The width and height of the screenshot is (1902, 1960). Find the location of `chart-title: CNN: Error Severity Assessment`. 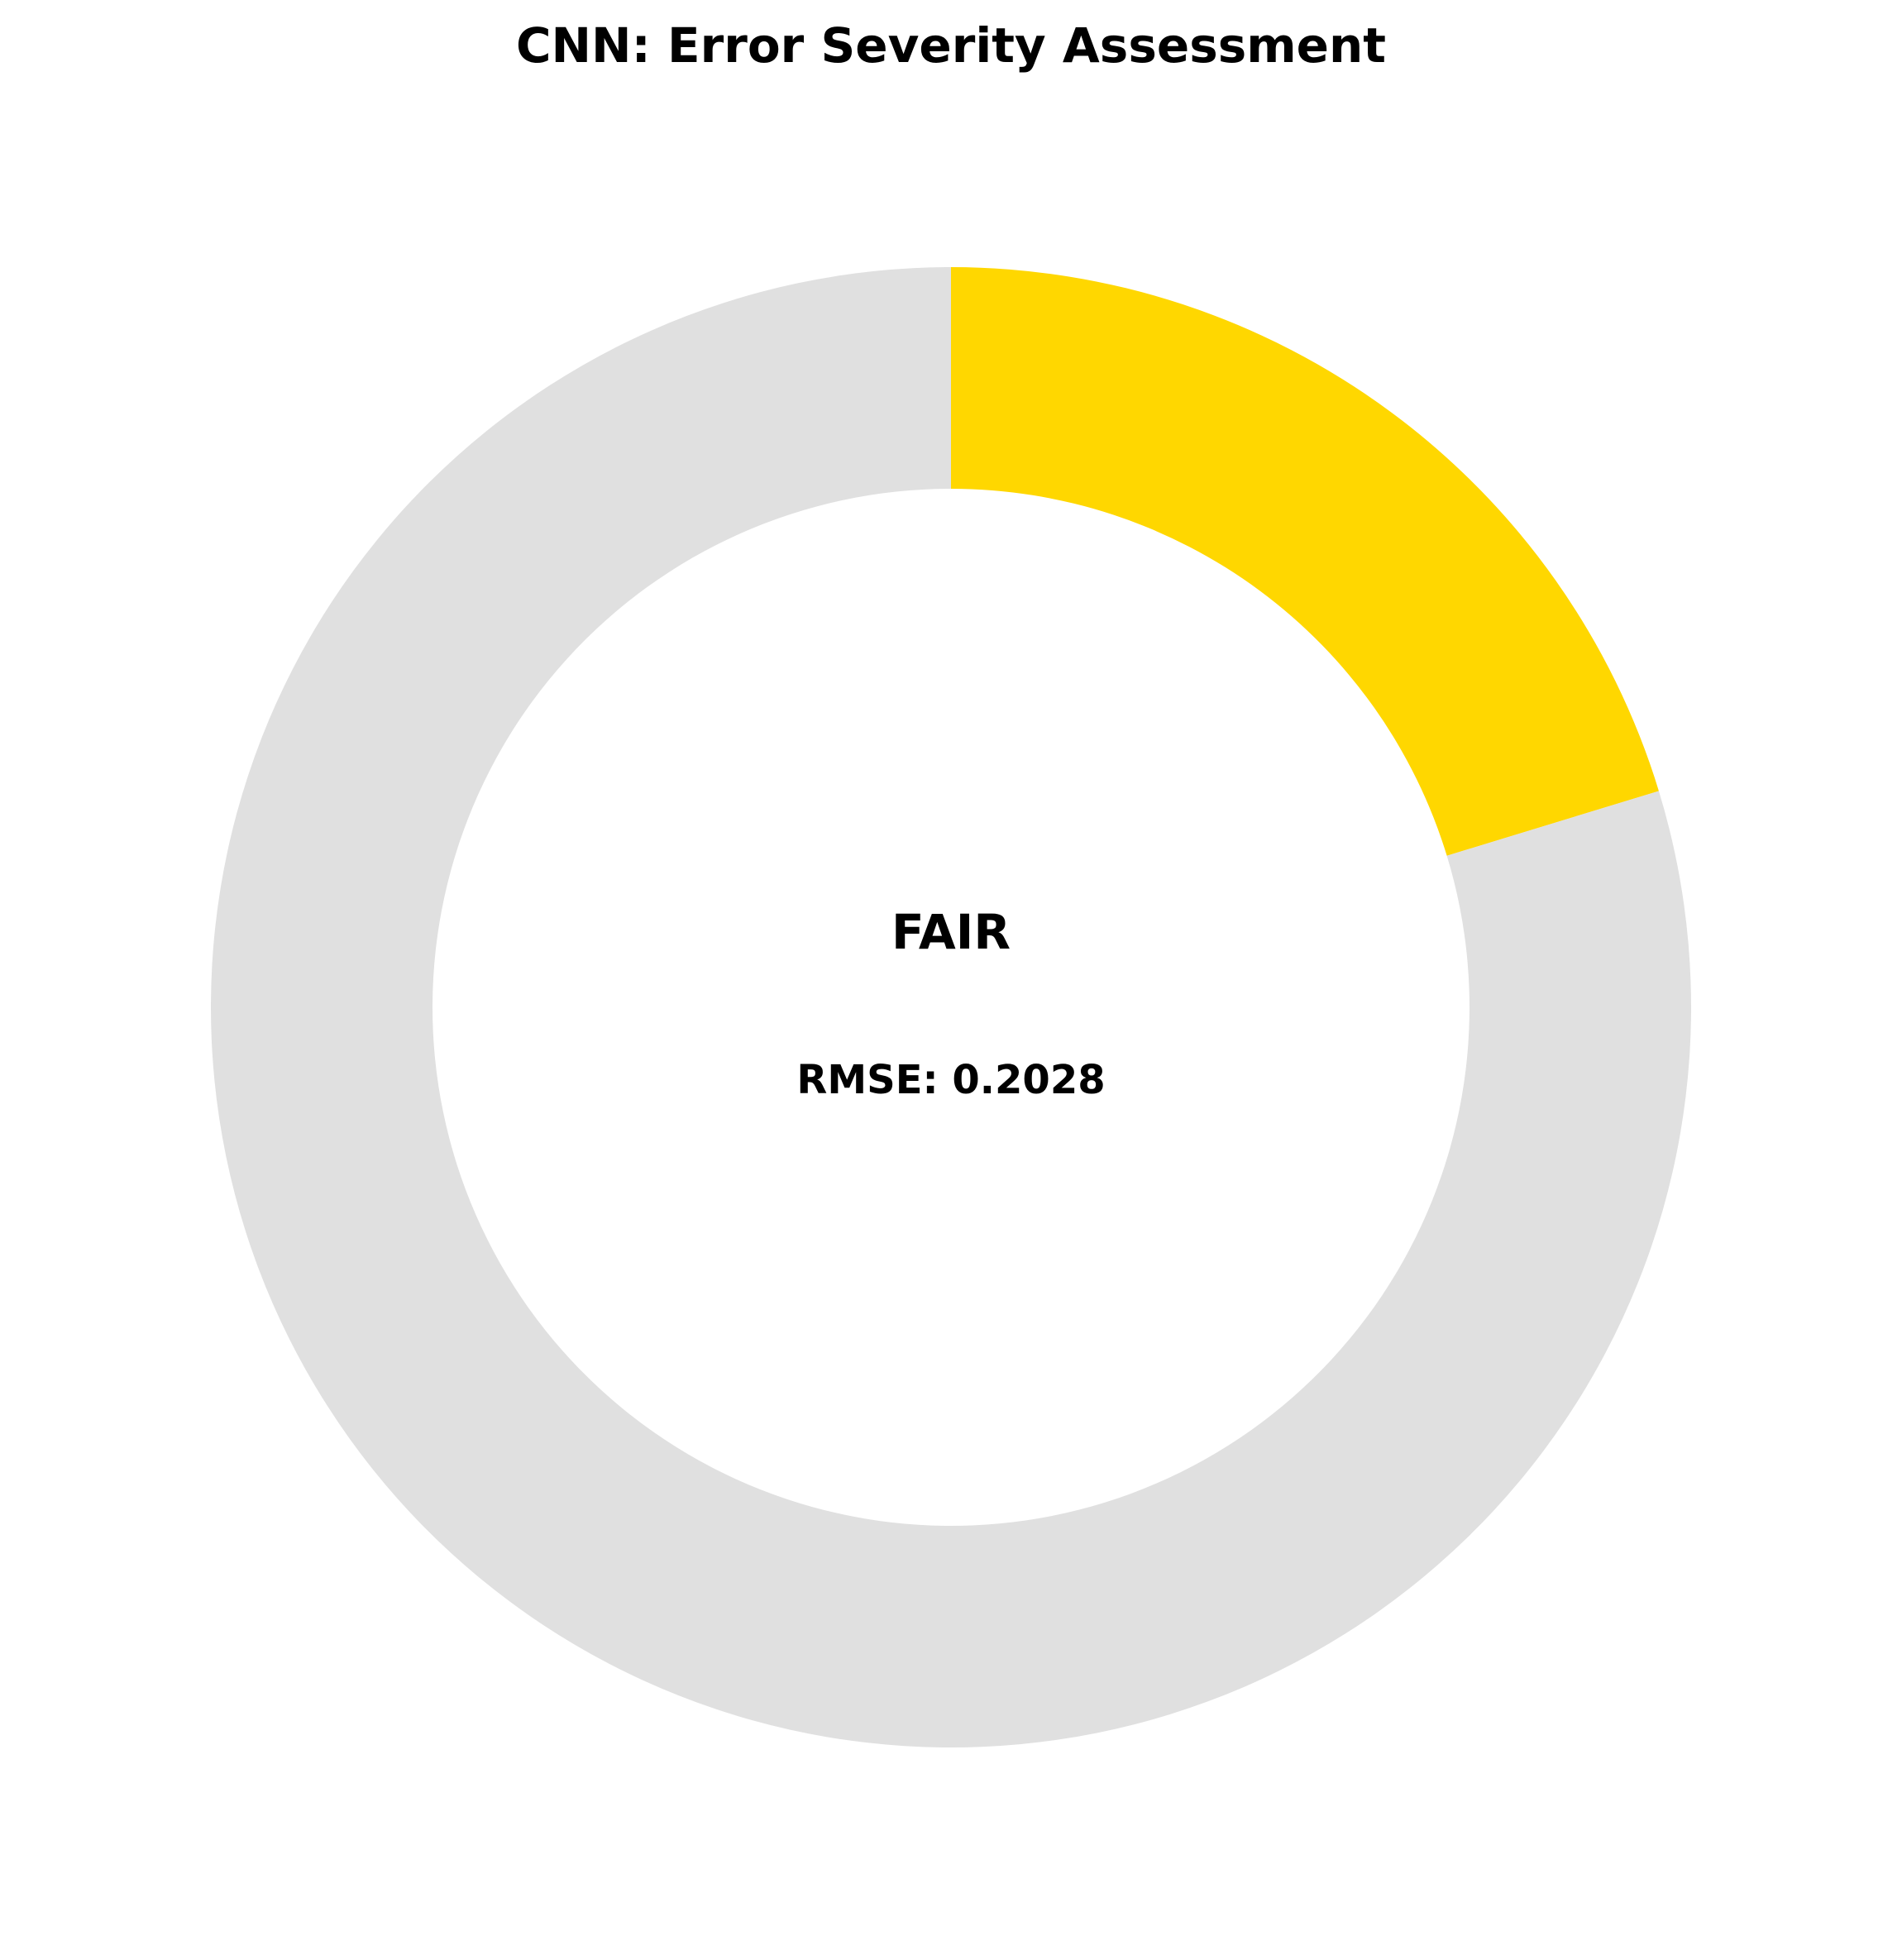

chart-title: CNN: Error Severity Assessment is located at coordinates (951, 45).